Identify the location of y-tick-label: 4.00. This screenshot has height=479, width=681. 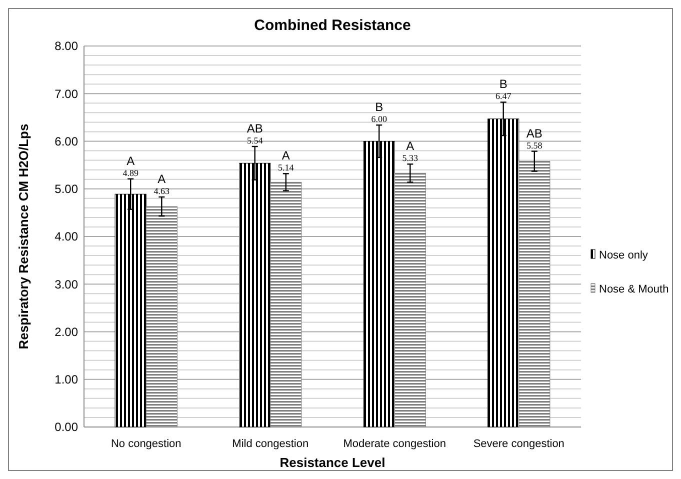
(66, 237).